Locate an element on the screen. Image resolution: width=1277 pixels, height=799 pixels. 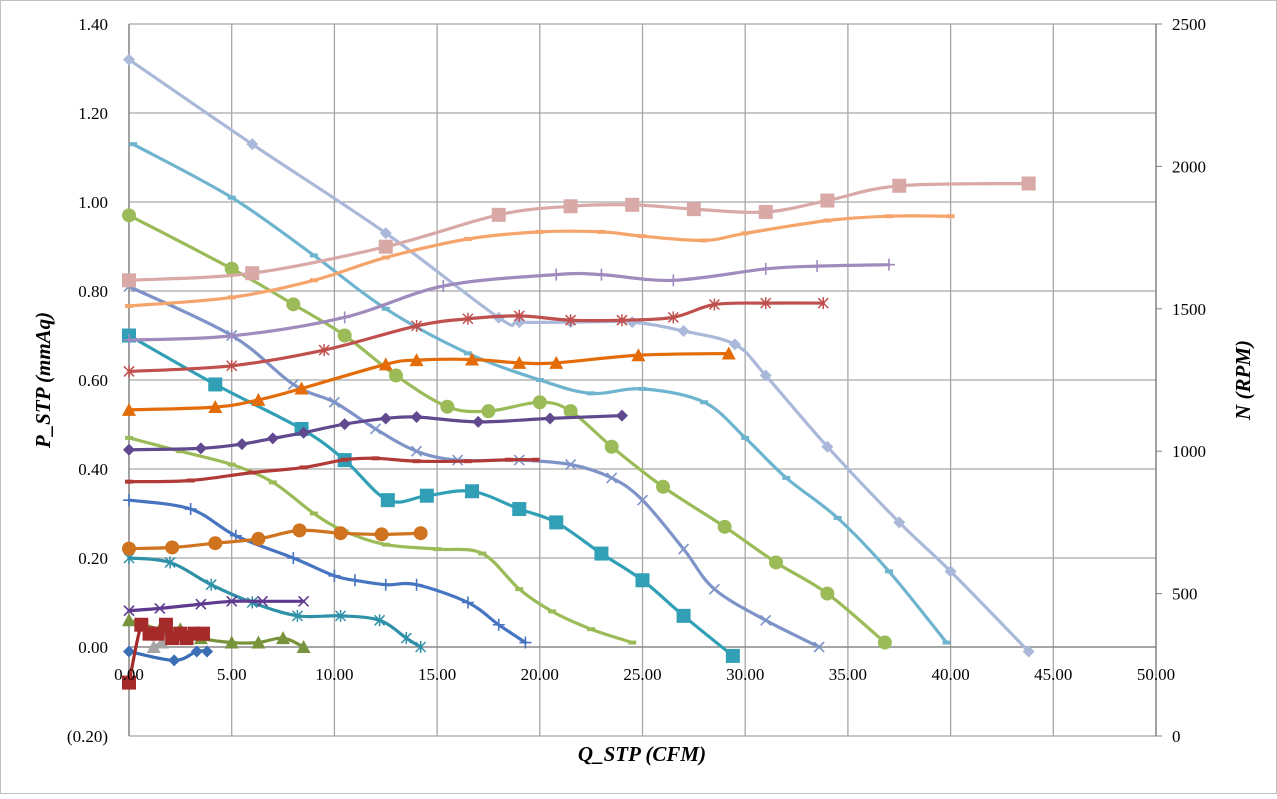
x-tick-label: 0.00 is located at coordinates (129, 674).